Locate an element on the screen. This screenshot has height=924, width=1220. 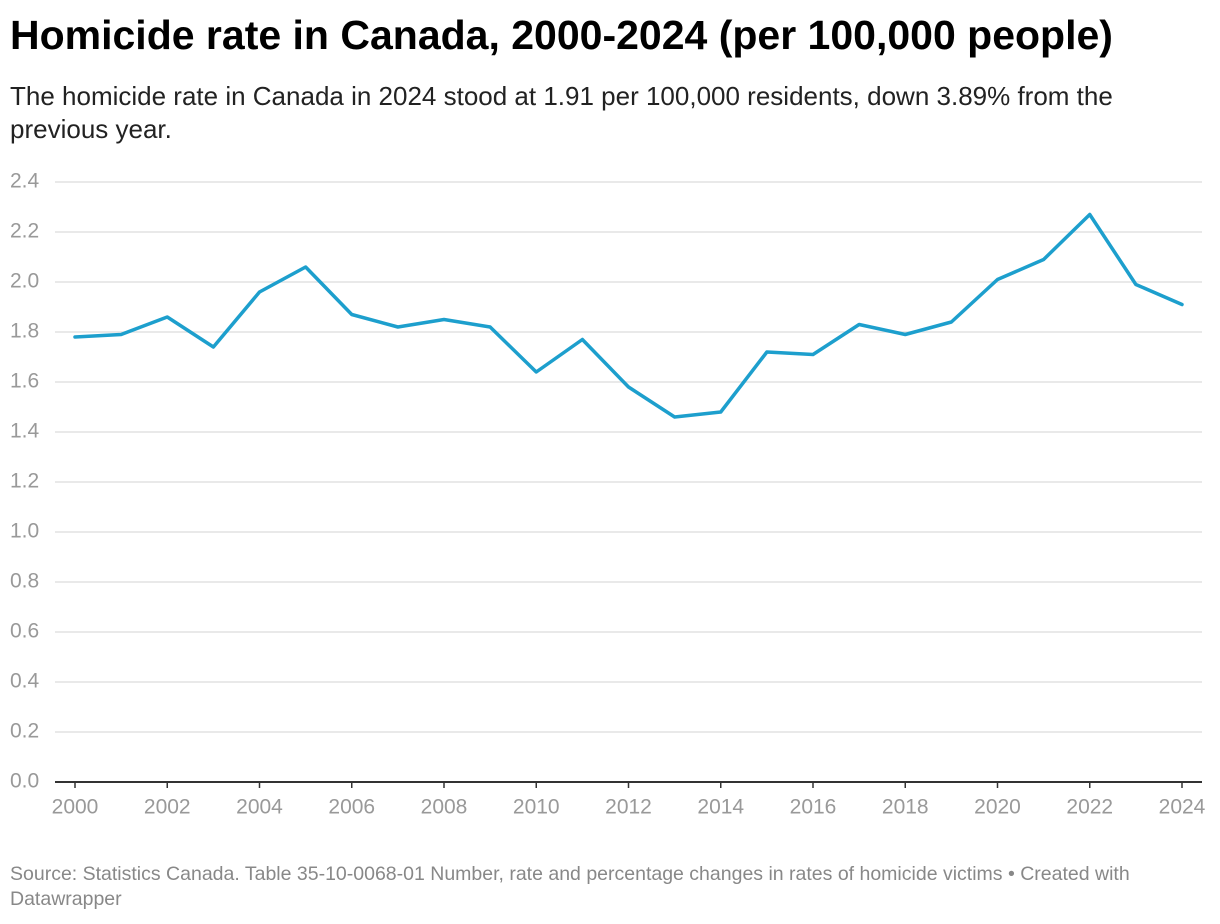
y-tick-label: 1.0 is located at coordinates (24, 531).